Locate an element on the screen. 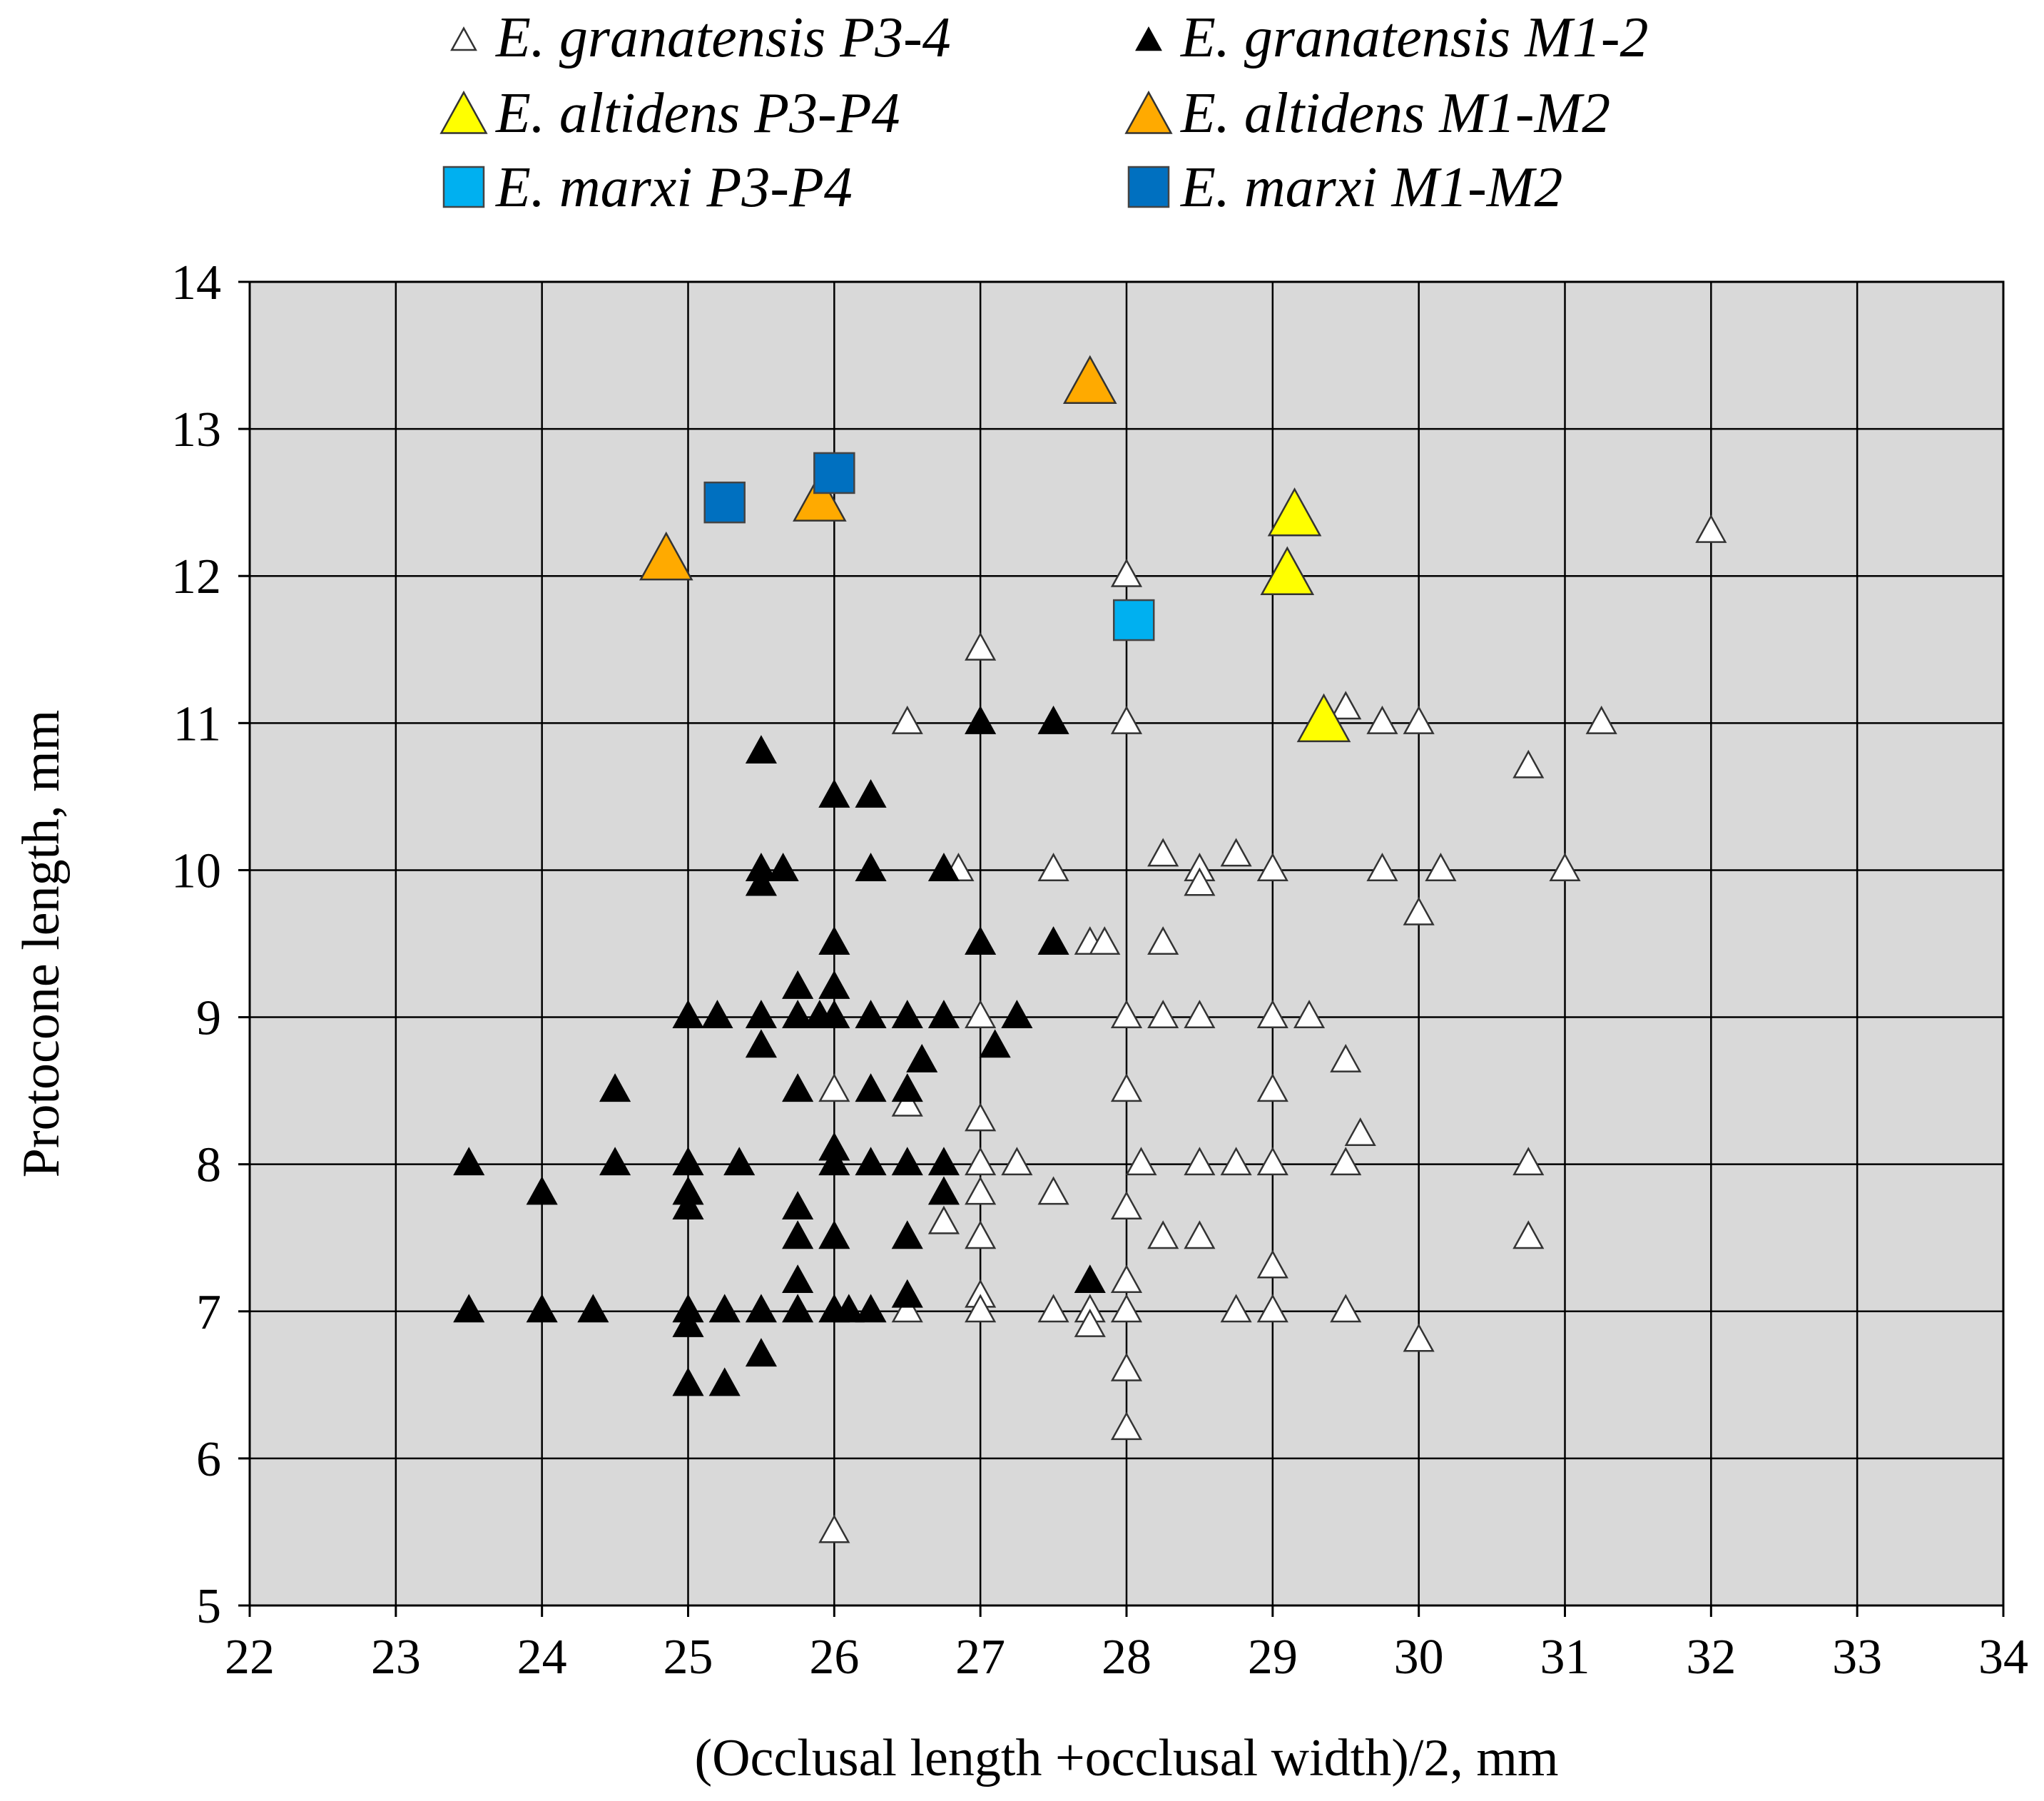  series-e-marxi-m1-m2 is located at coordinates (779, 488).